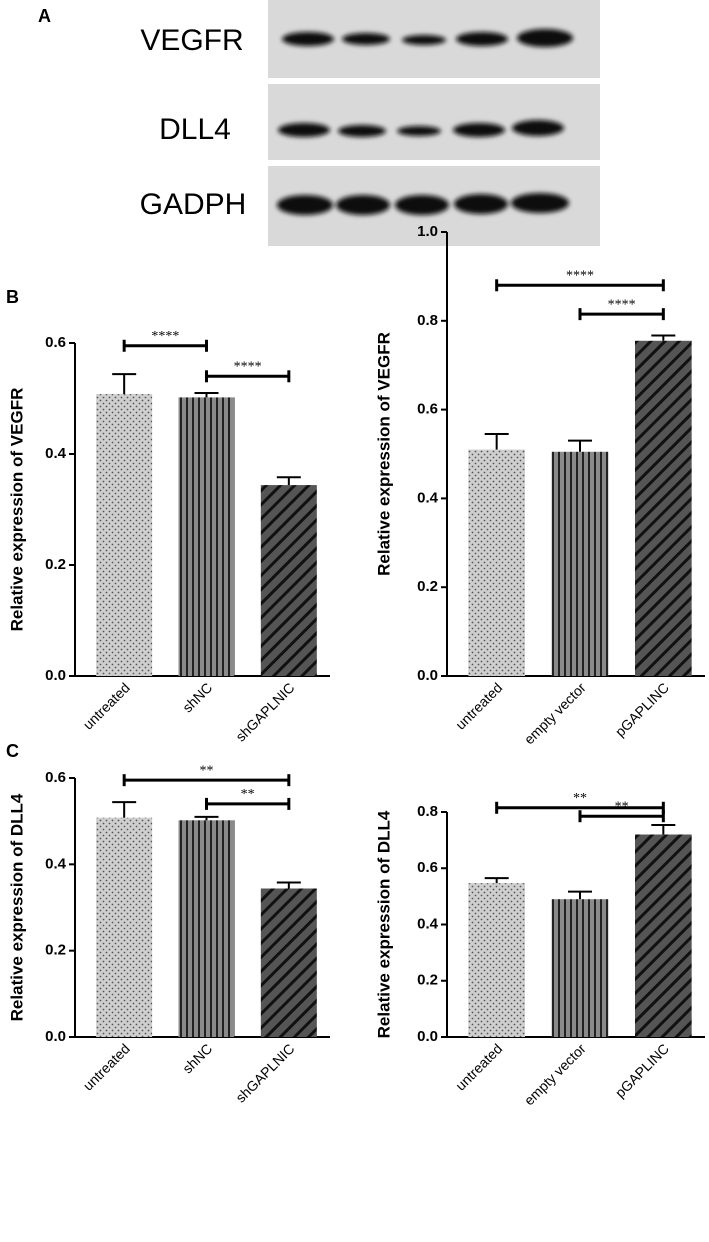 This screenshot has height=1242, width=709. I want to click on western-blot, so click(434, 123).